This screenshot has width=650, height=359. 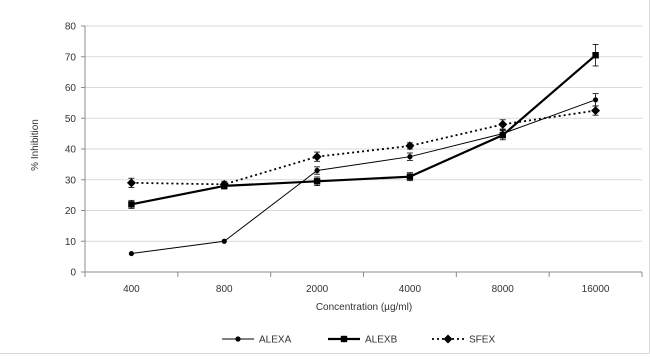 What do you see at coordinates (71, 88) in the screenshot?
I see `y-tick-label: 60` at bounding box center [71, 88].